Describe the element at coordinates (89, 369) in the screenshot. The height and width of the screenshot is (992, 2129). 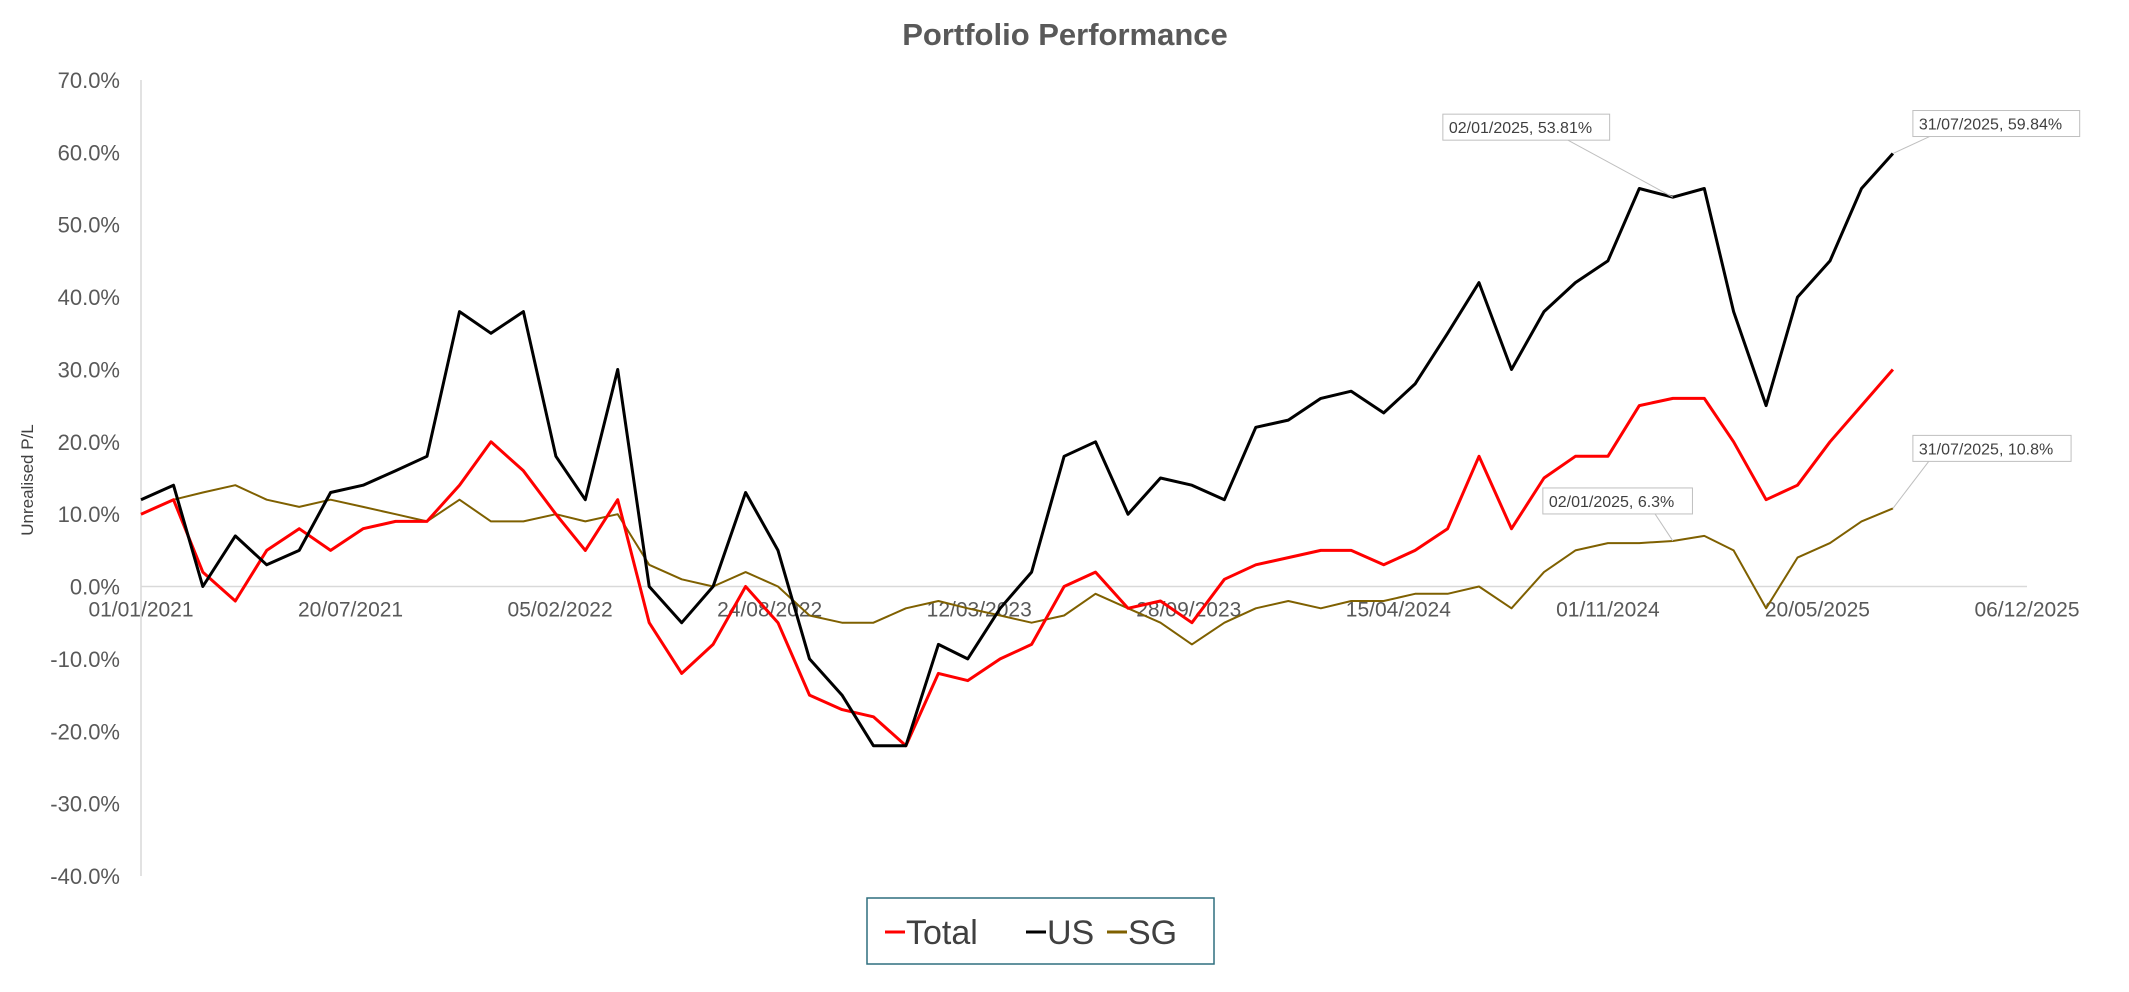
I see `y-tick-label: 30.0%` at that location.